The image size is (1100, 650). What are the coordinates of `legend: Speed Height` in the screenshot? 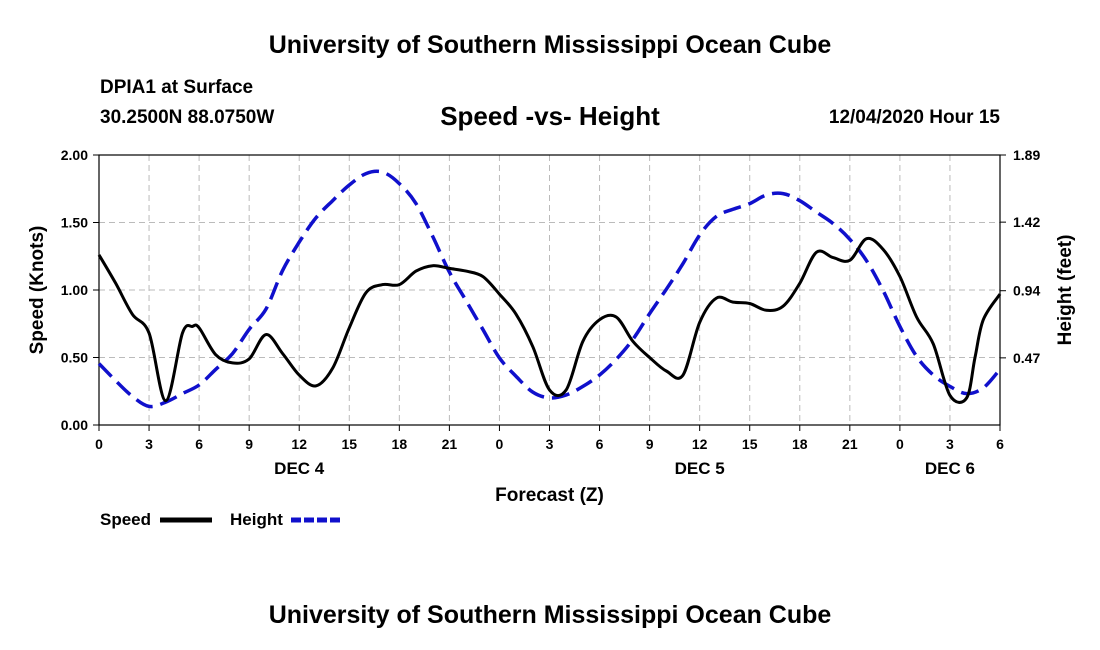 It's located at (221, 519).